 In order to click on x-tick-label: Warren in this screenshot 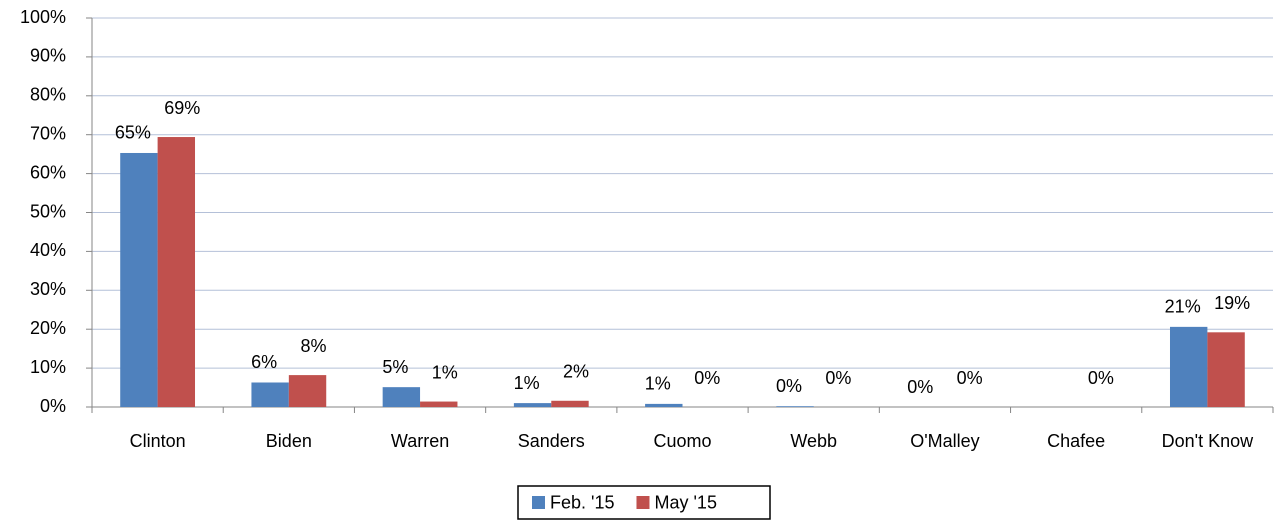, I will do `click(420, 441)`.